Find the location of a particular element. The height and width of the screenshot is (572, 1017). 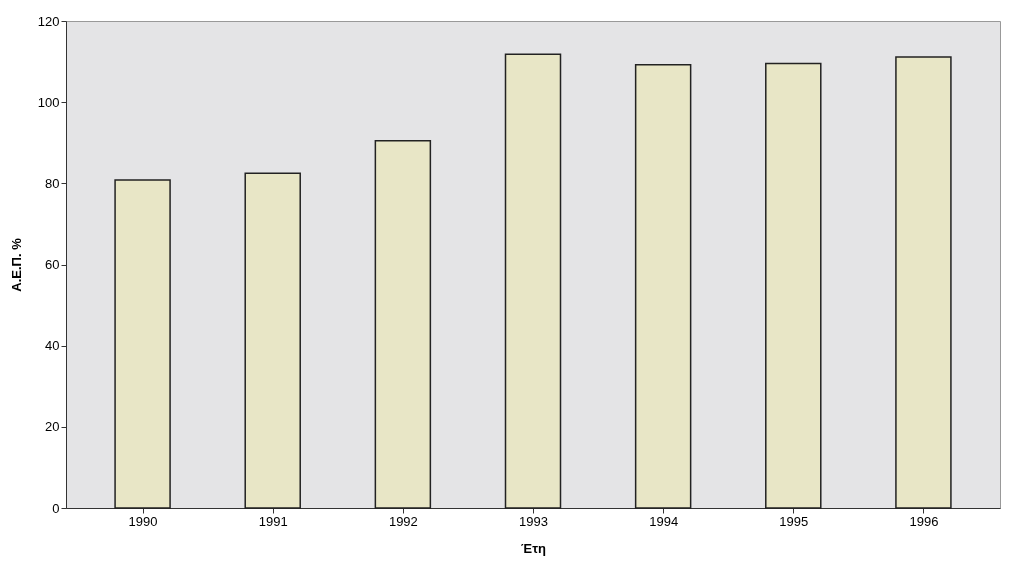

y-tick-label: 120 is located at coordinates (48, 21).